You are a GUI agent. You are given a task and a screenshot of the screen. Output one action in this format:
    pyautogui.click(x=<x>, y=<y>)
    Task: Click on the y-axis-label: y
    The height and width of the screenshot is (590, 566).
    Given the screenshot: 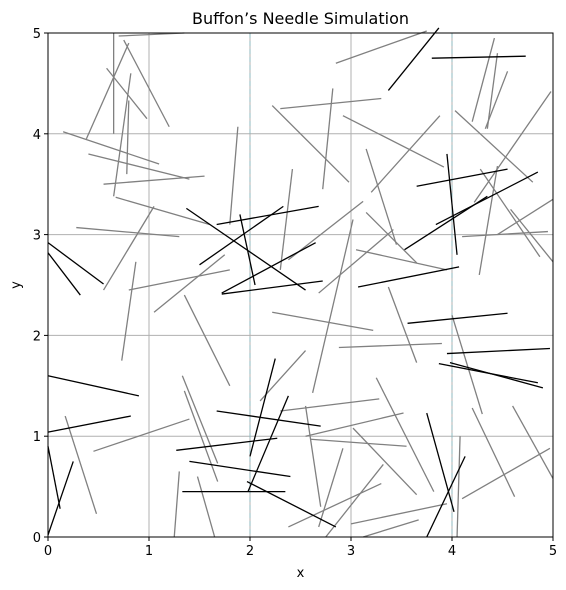 What is the action you would take?
    pyautogui.click(x=16, y=285)
    